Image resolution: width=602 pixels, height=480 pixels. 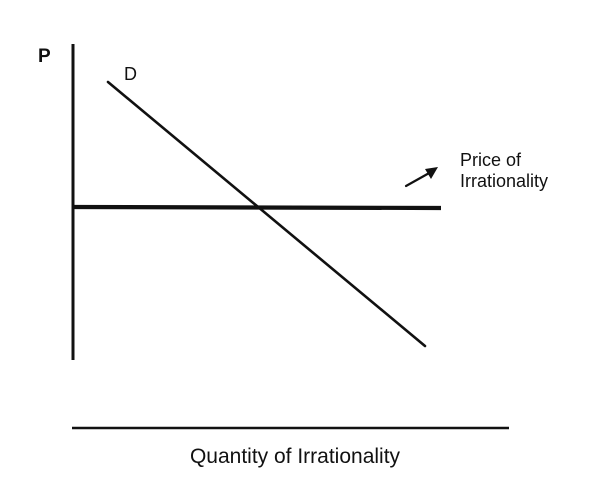 I want to click on price-line-label-line-1: Price of, so click(x=491, y=160).